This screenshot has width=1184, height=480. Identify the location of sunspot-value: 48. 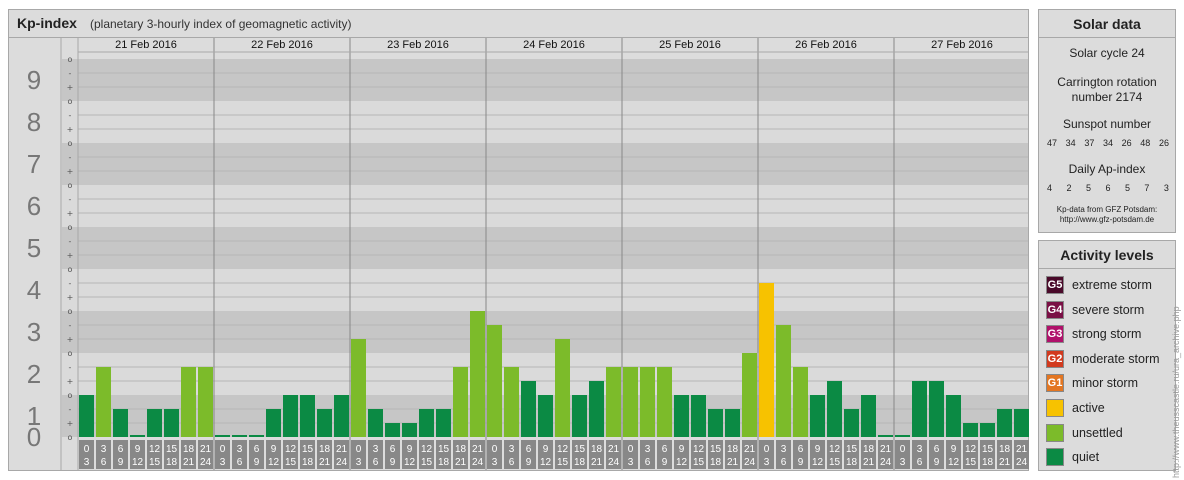
(1145, 143).